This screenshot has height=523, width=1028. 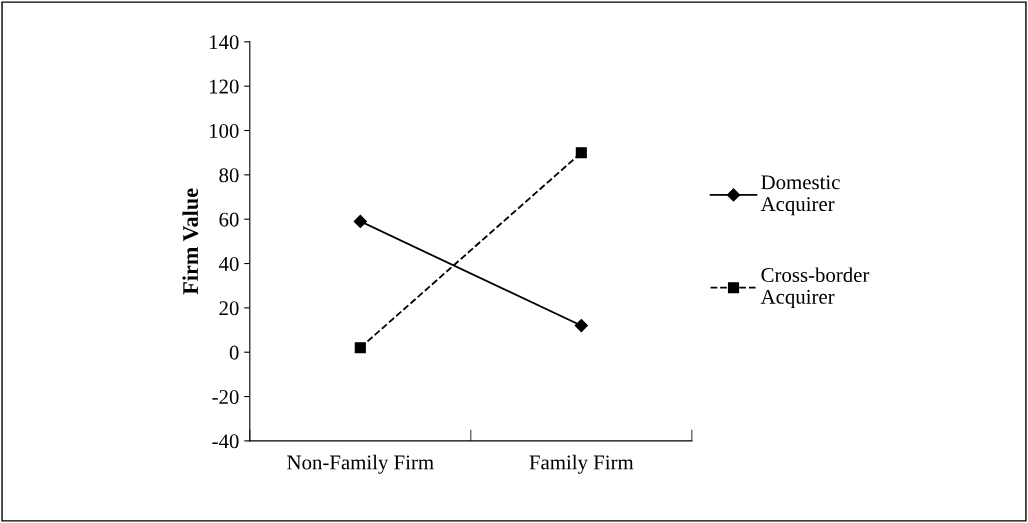 What do you see at coordinates (815, 288) in the screenshot?
I see `legend-label: Cross-border Acquirer` at bounding box center [815, 288].